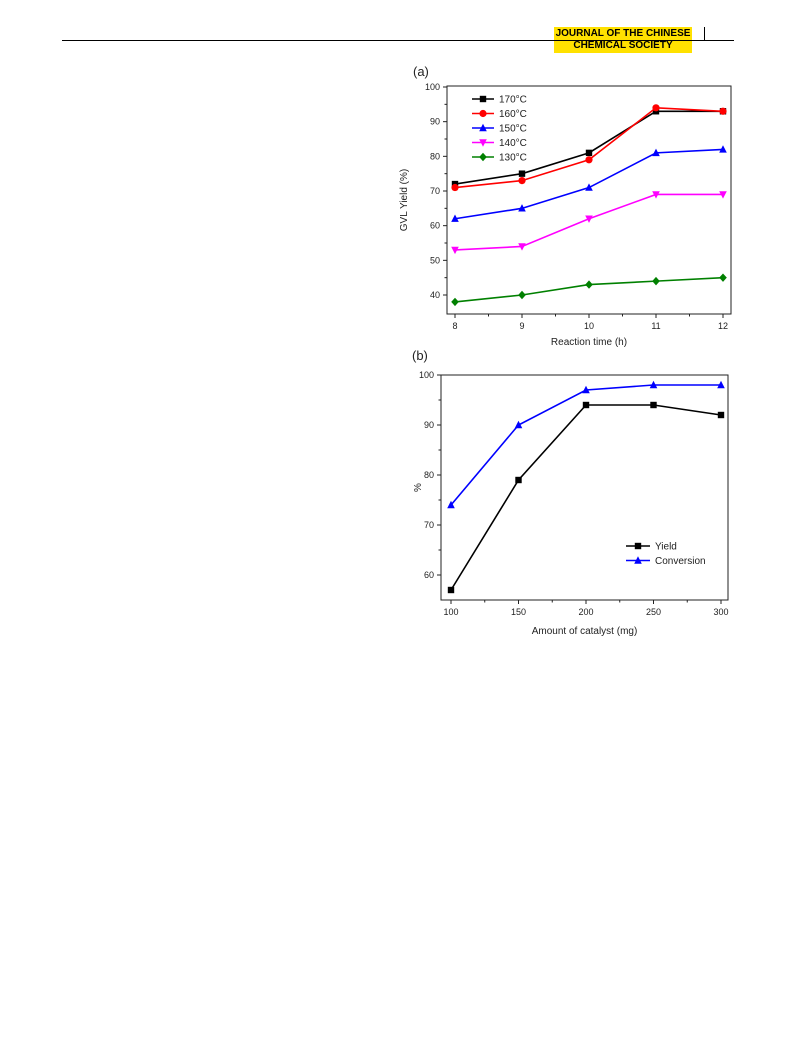 Image resolution: width=793 pixels, height=1043 pixels. I want to click on legend-entry: 130°C, so click(499, 158).